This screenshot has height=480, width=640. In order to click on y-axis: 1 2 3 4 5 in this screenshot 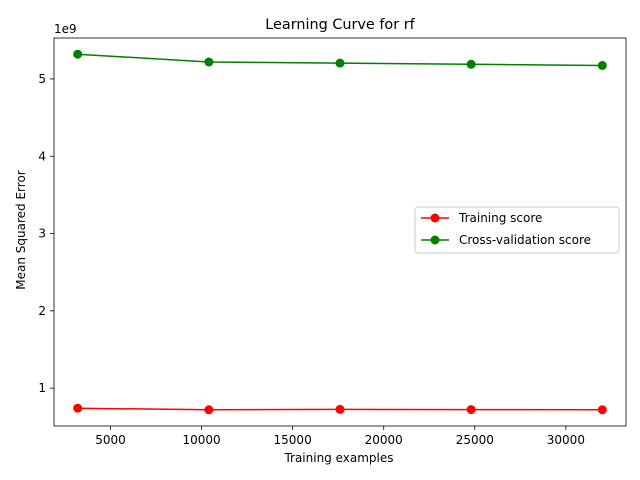, I will do `click(46, 233)`.